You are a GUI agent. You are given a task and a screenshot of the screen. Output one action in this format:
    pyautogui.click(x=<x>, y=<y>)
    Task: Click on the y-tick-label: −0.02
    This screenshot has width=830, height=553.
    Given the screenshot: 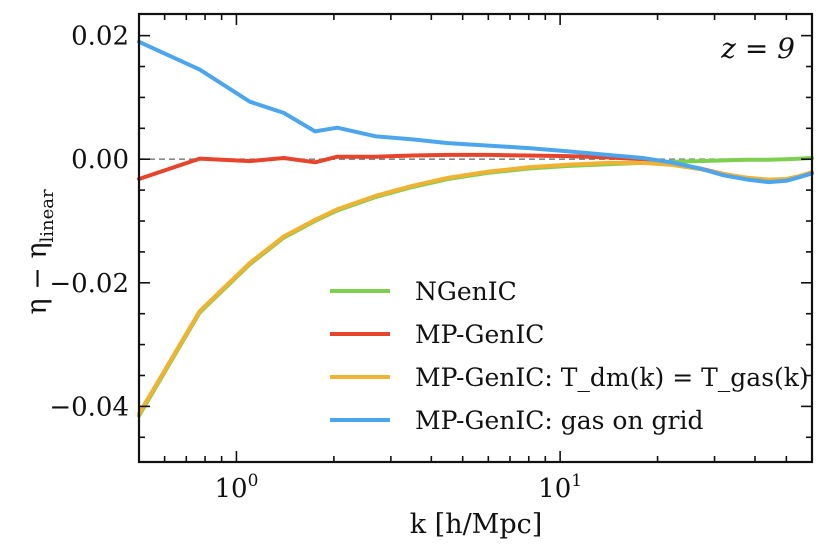 What is the action you would take?
    pyautogui.click(x=89, y=284)
    